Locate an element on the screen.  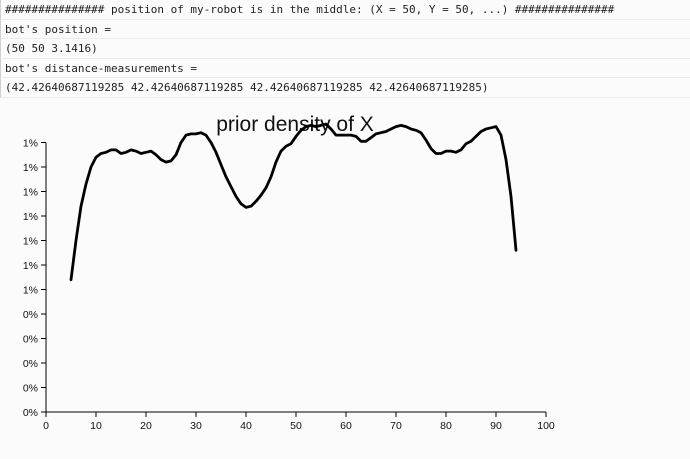
x-tick-label: 90 is located at coordinates (496, 426).